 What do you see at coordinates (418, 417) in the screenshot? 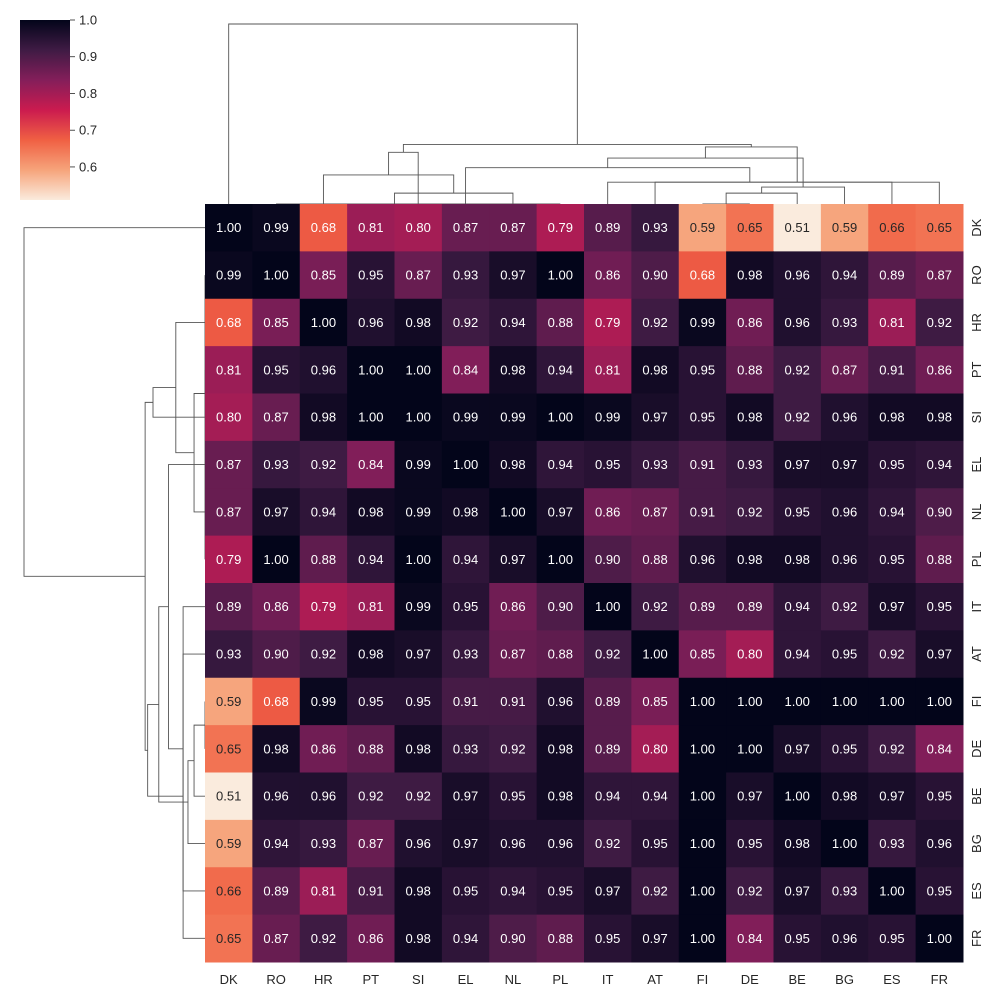
I see `heatmap-cell-SI-SI` at bounding box center [418, 417].